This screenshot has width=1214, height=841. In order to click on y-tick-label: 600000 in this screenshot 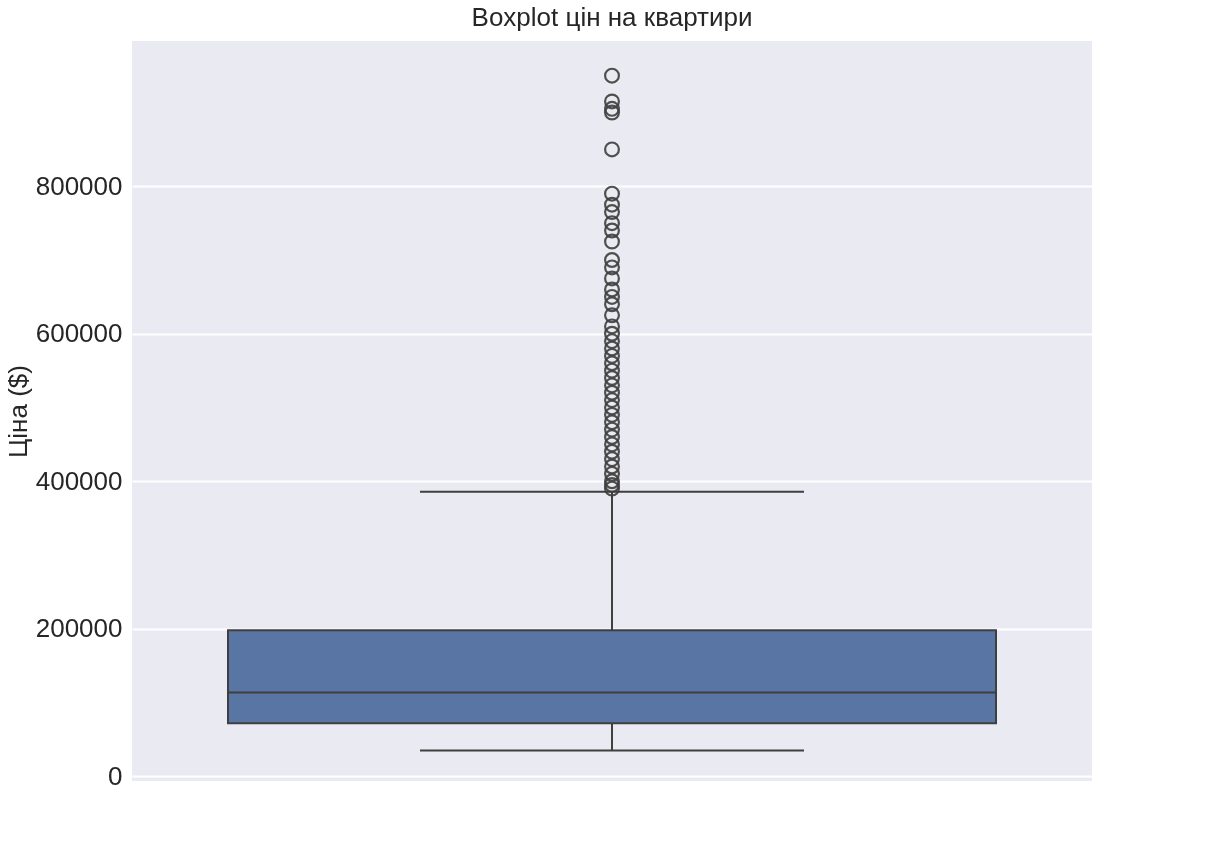, I will do `click(79, 333)`.